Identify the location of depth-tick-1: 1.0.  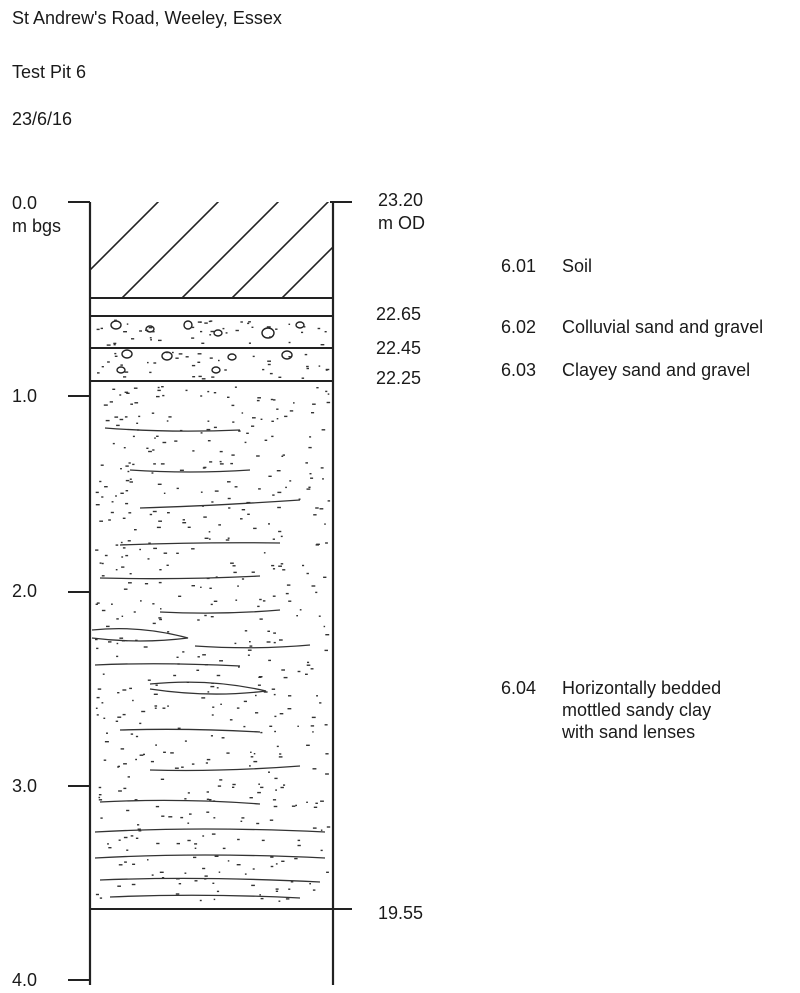
(25, 396).